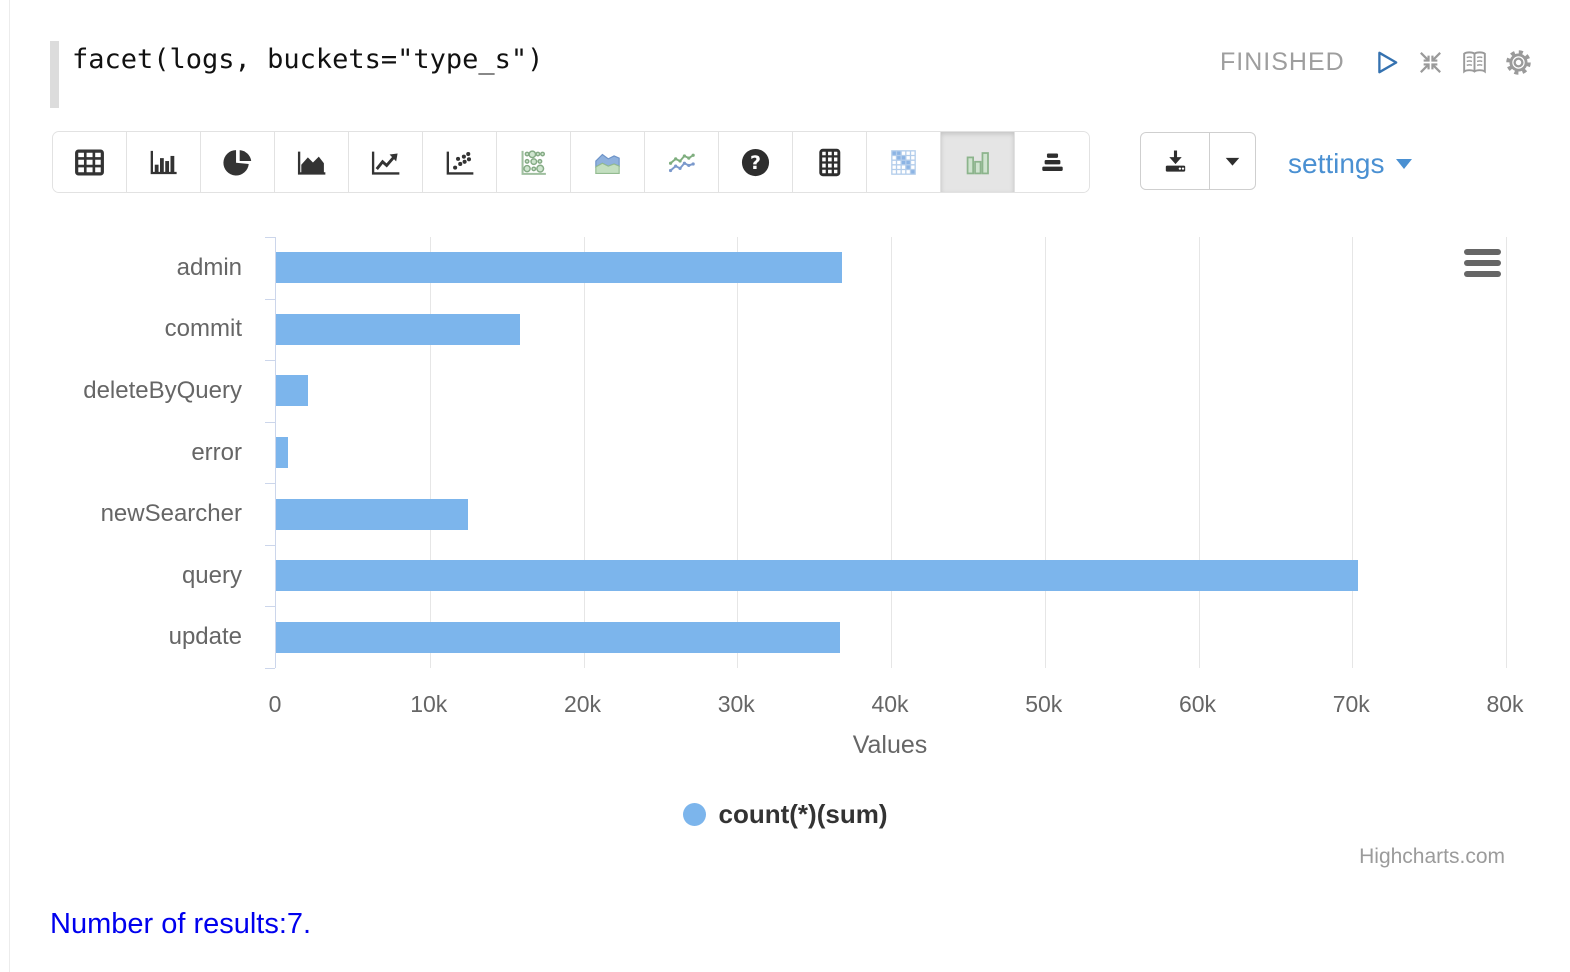  I want to click on download-options-button, so click(1232, 161).